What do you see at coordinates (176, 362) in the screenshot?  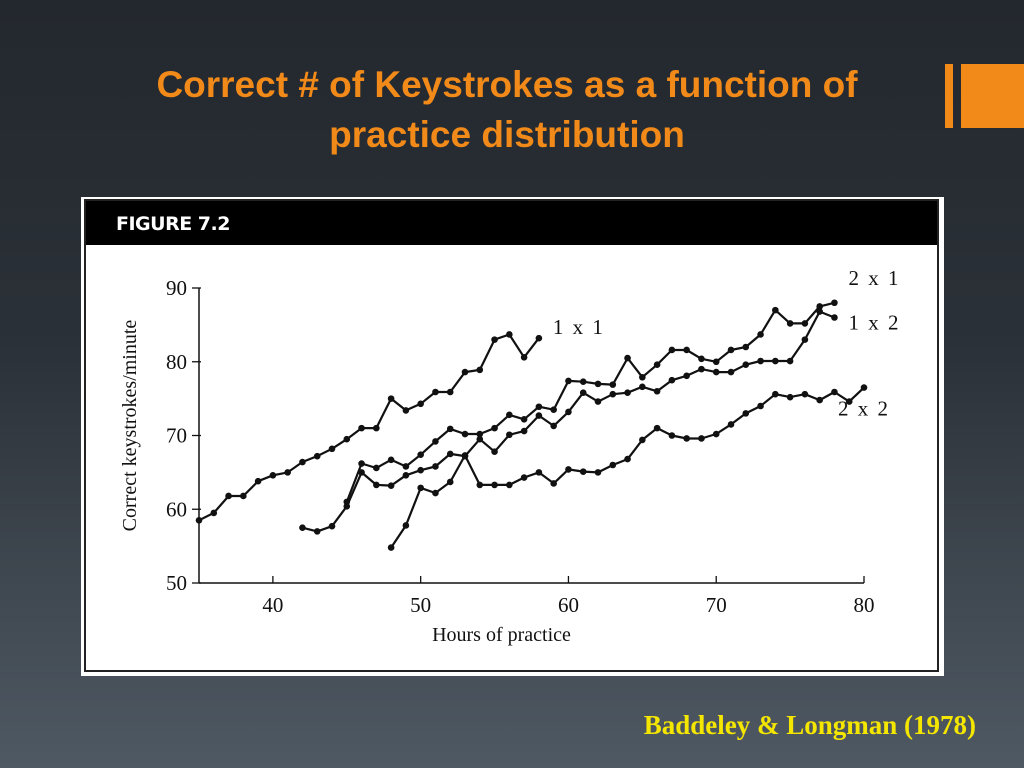 I see `y-tick-label: 80` at bounding box center [176, 362].